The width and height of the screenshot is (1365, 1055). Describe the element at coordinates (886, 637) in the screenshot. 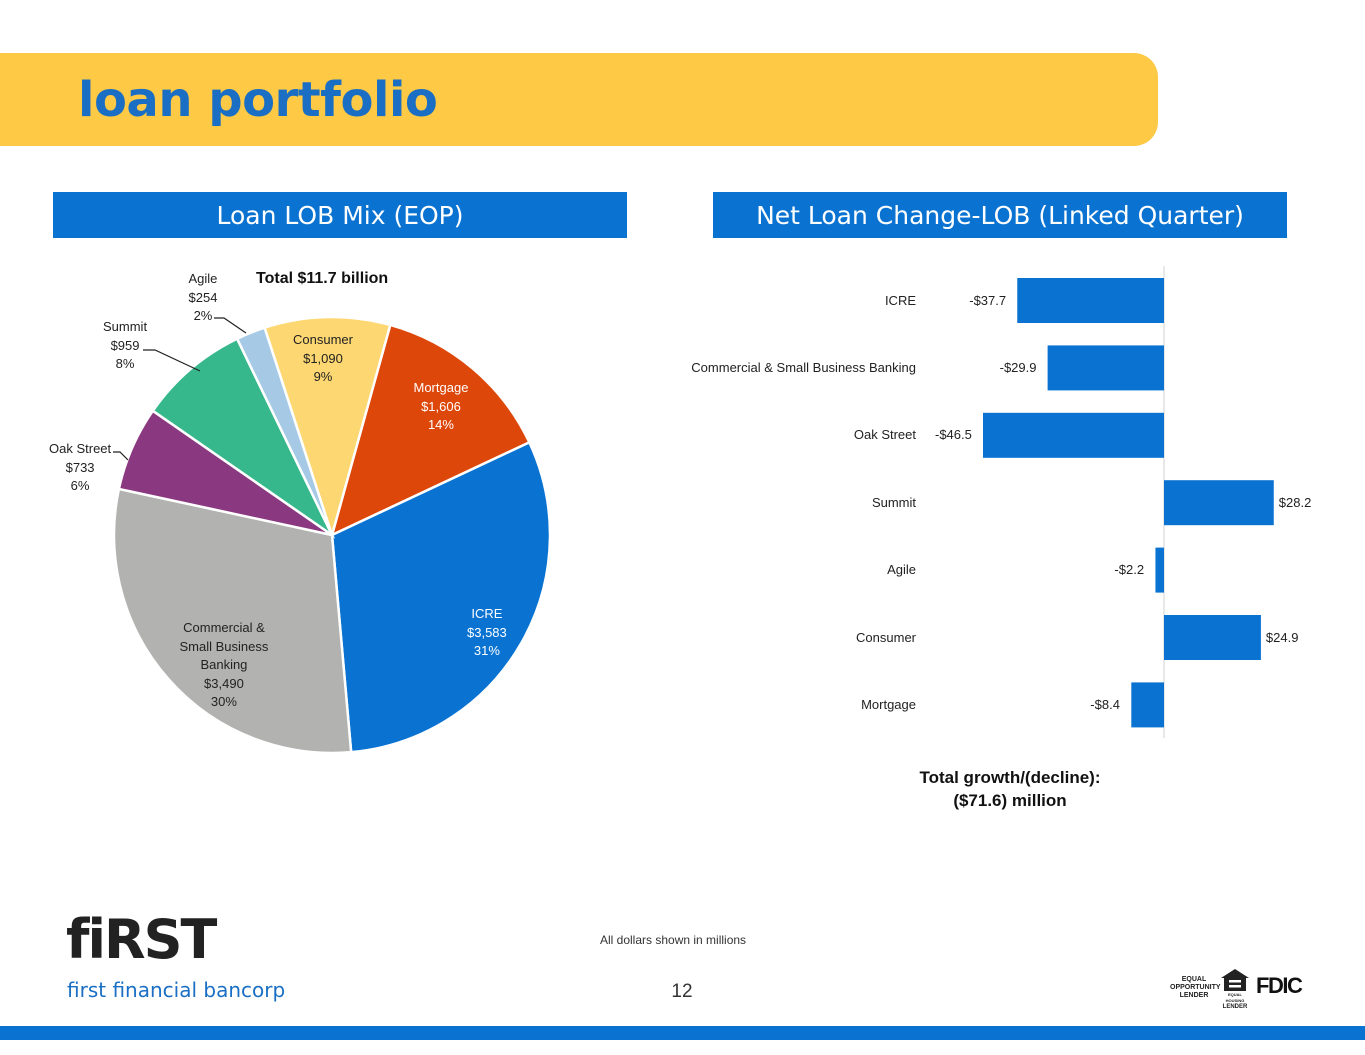

I see `bar-category-label: Consumer` at that location.